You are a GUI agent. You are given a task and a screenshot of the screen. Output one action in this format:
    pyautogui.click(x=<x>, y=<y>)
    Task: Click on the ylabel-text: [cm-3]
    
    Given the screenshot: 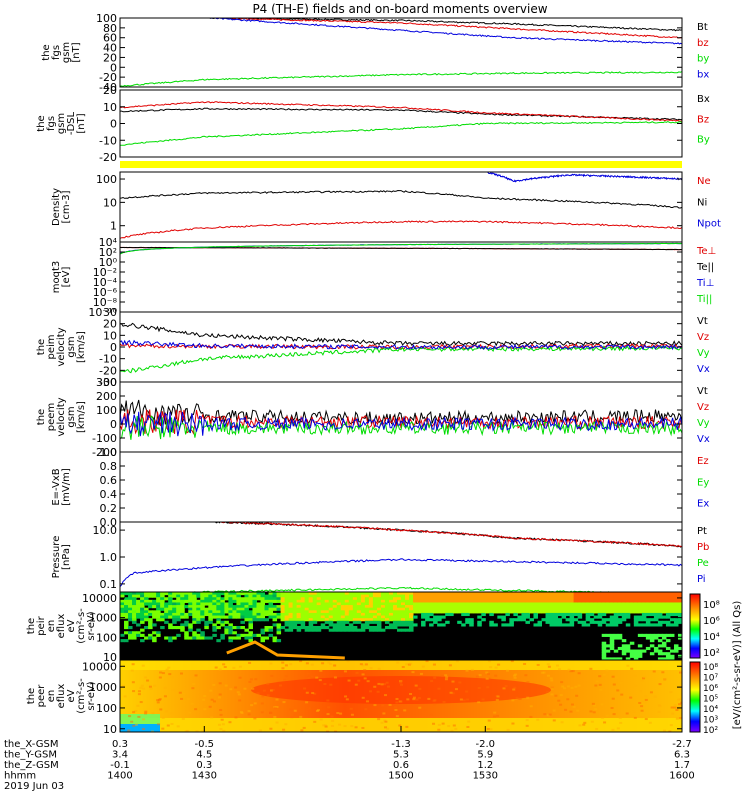 What is the action you would take?
    pyautogui.click(x=66, y=206)
    